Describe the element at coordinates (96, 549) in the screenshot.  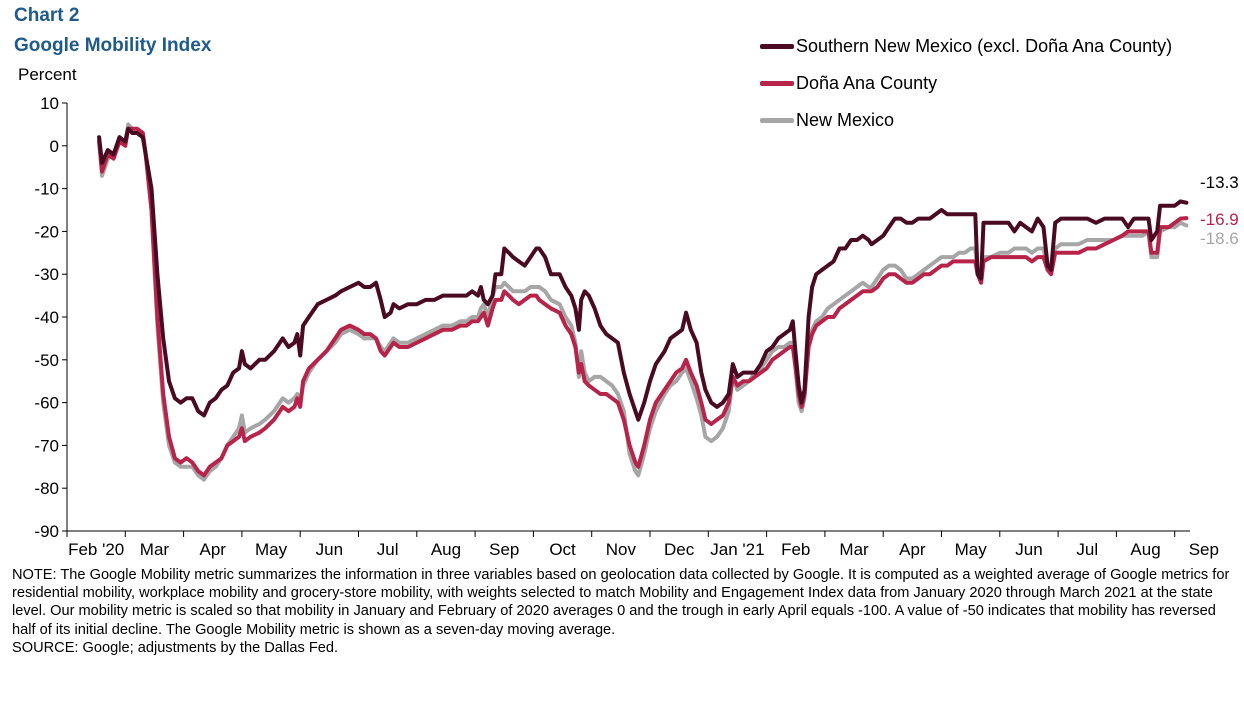
I see `x-tick-label: Feb '20` at that location.